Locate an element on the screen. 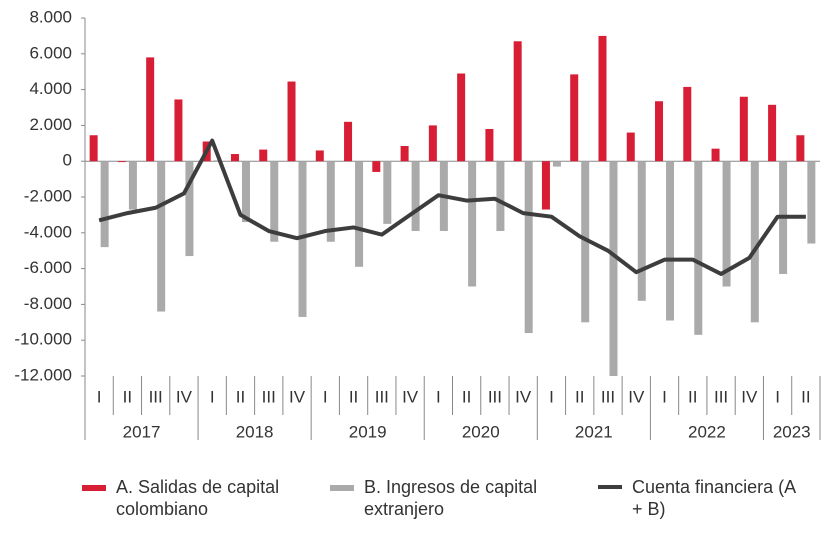  year-label: 2022 is located at coordinates (707, 431).